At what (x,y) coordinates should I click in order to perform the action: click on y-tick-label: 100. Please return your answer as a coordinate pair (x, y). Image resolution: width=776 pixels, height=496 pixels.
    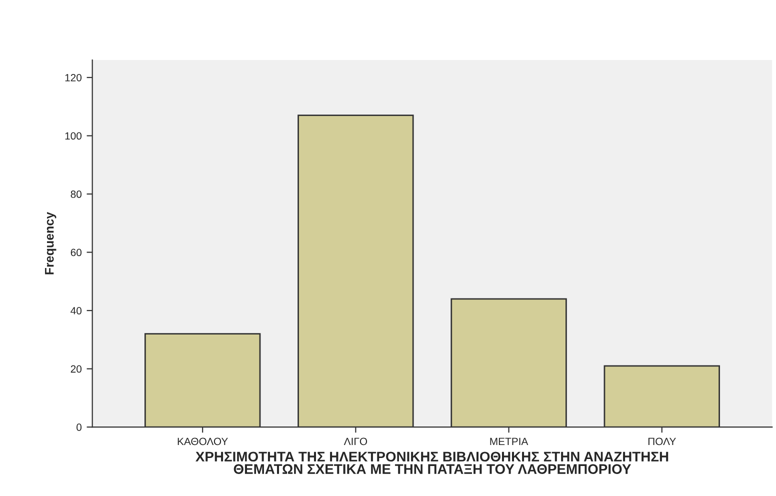
    Looking at the image, I should click on (73, 136).